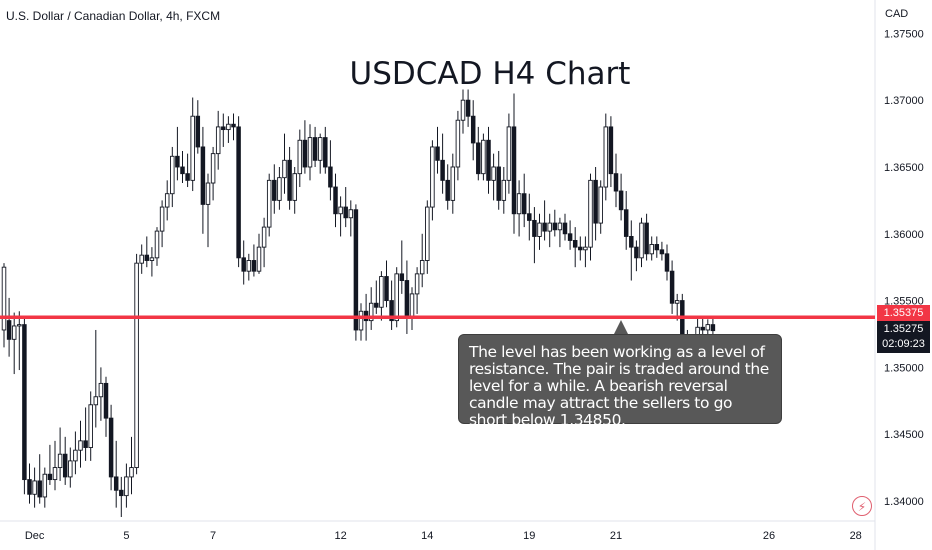 Image resolution: width=932 pixels, height=550 pixels. I want to click on lightning-icon: ⚡︎, so click(862, 506).